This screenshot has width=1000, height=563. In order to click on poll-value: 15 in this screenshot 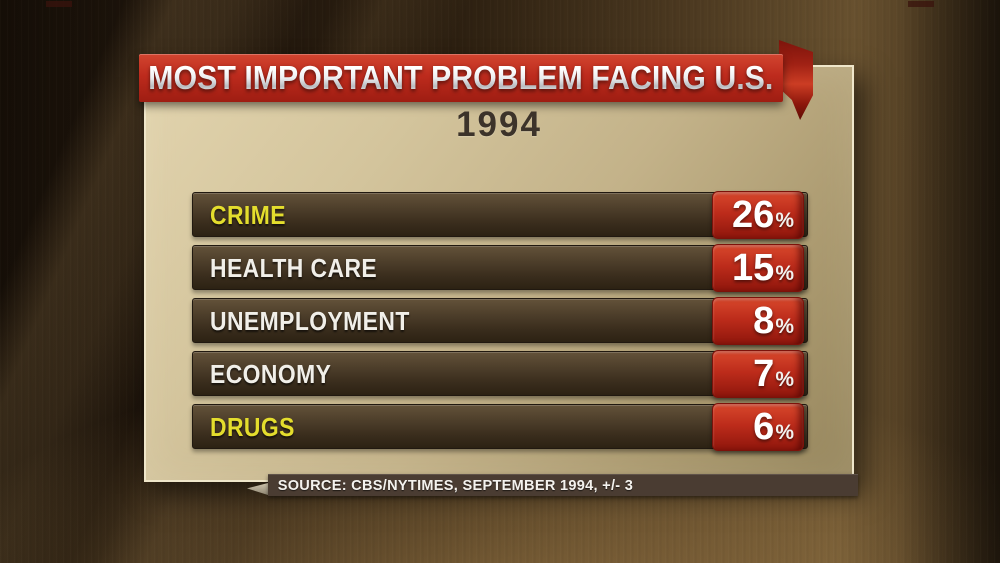, I will do `click(753, 268)`.